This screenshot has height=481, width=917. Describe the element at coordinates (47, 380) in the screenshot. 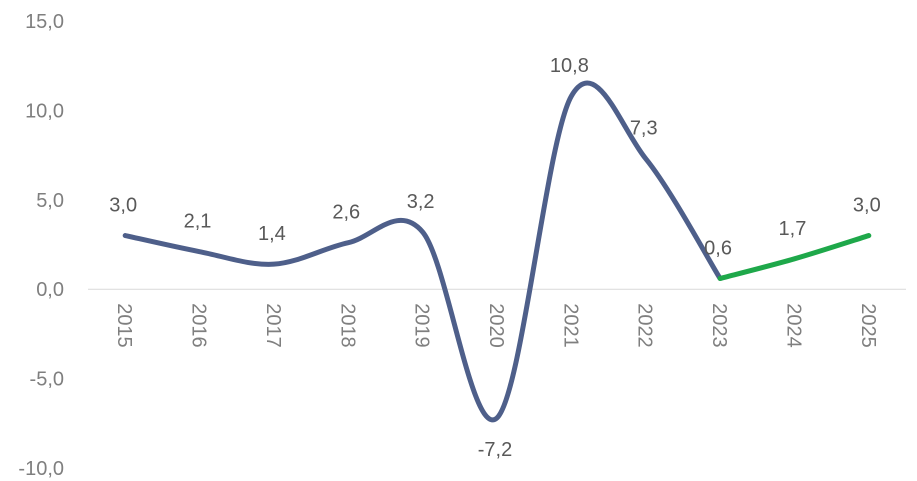

I see `y-tick-label: -5,0` at that location.